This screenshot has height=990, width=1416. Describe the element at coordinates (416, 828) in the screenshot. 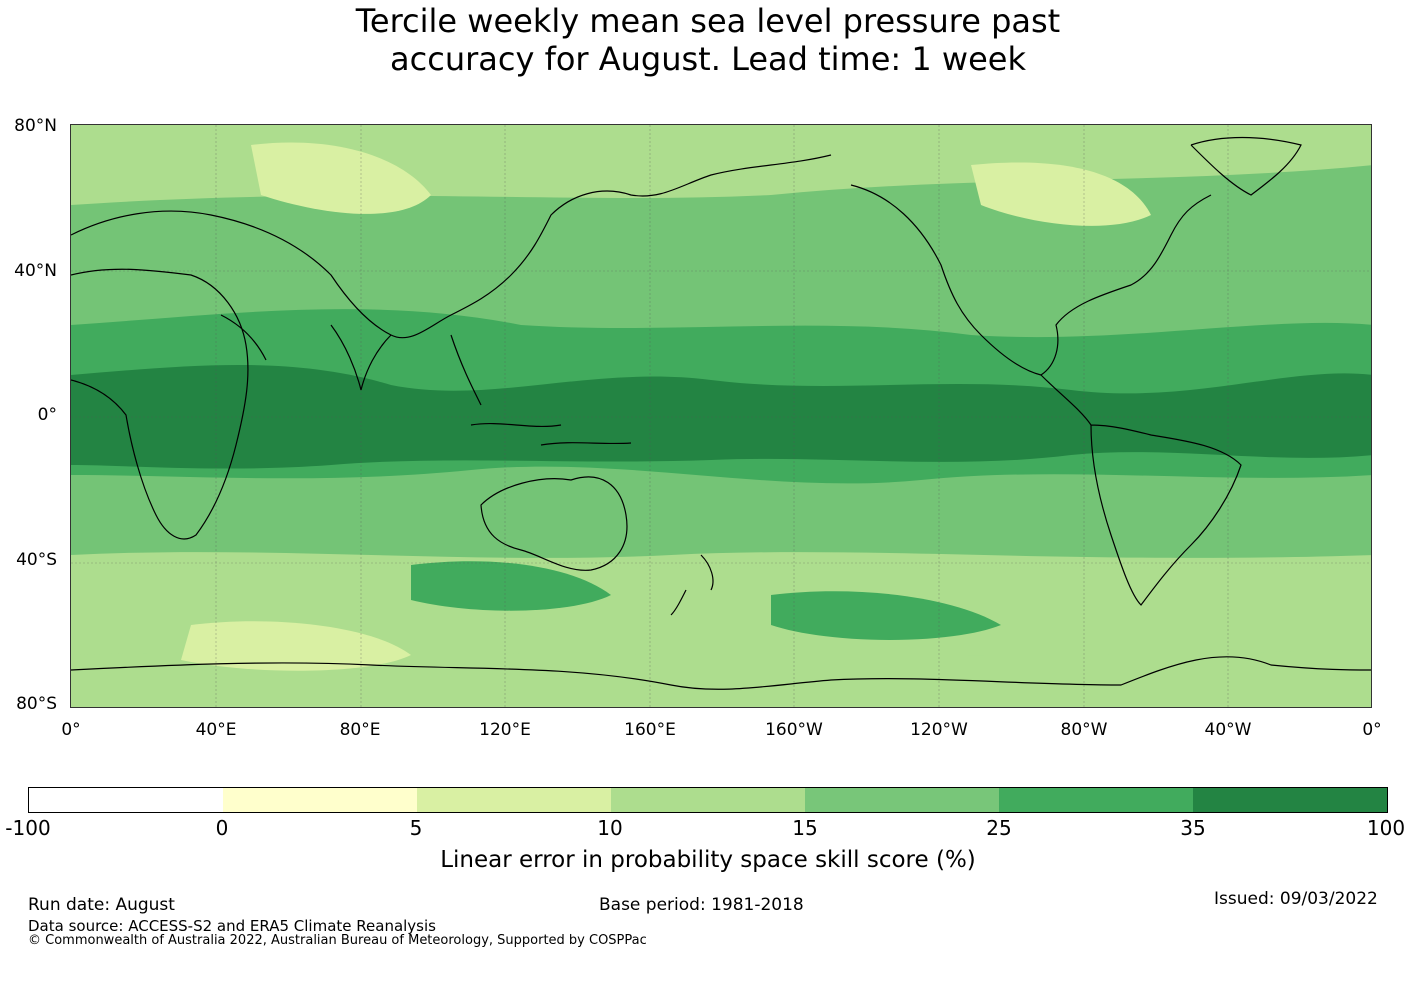

I see `colorbar-tick: 5` at that location.